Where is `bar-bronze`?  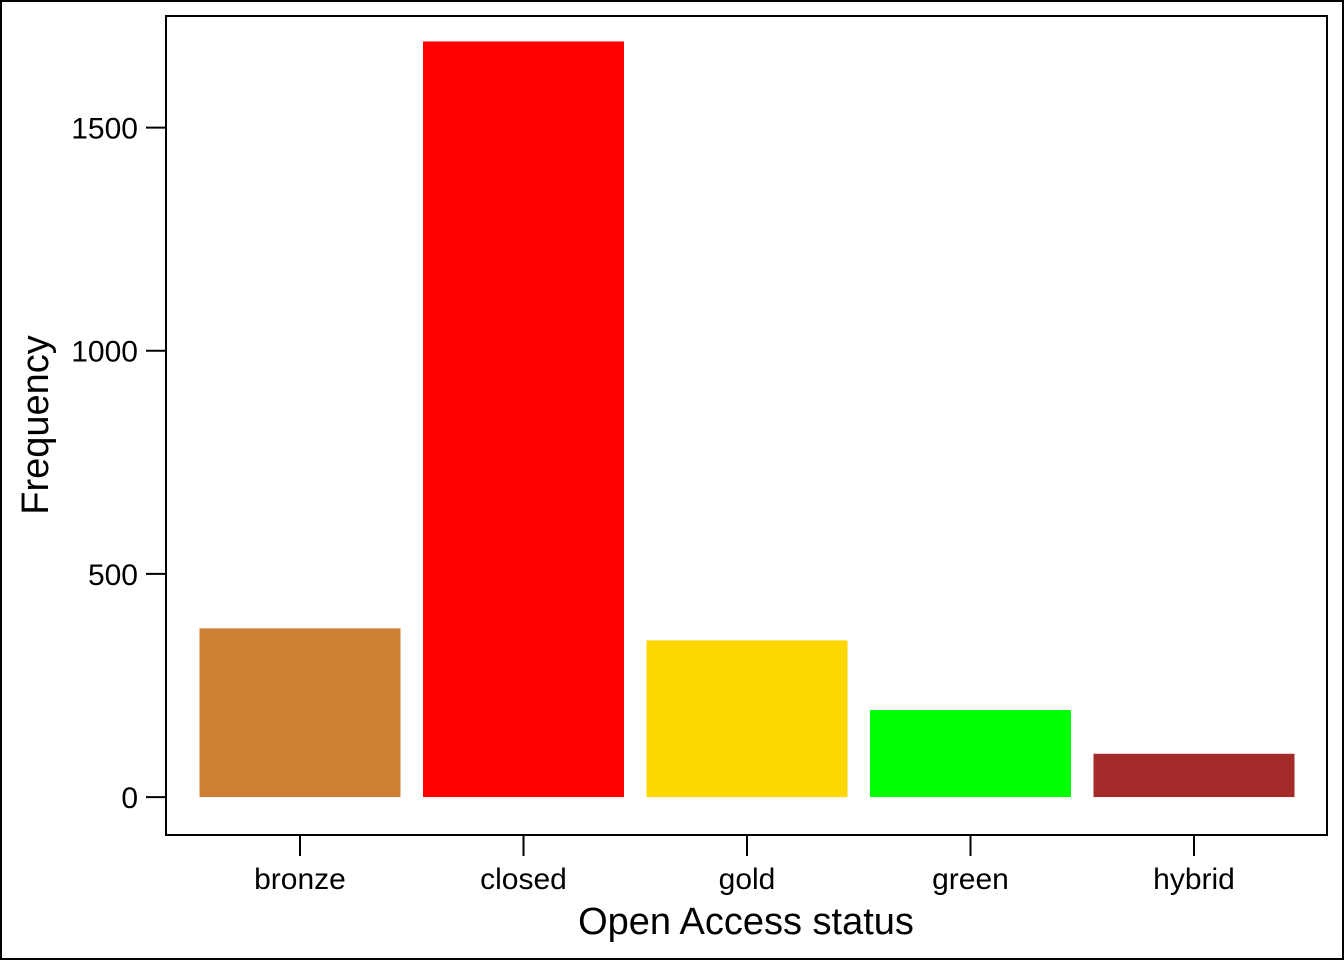
bar-bronze is located at coordinates (300, 713).